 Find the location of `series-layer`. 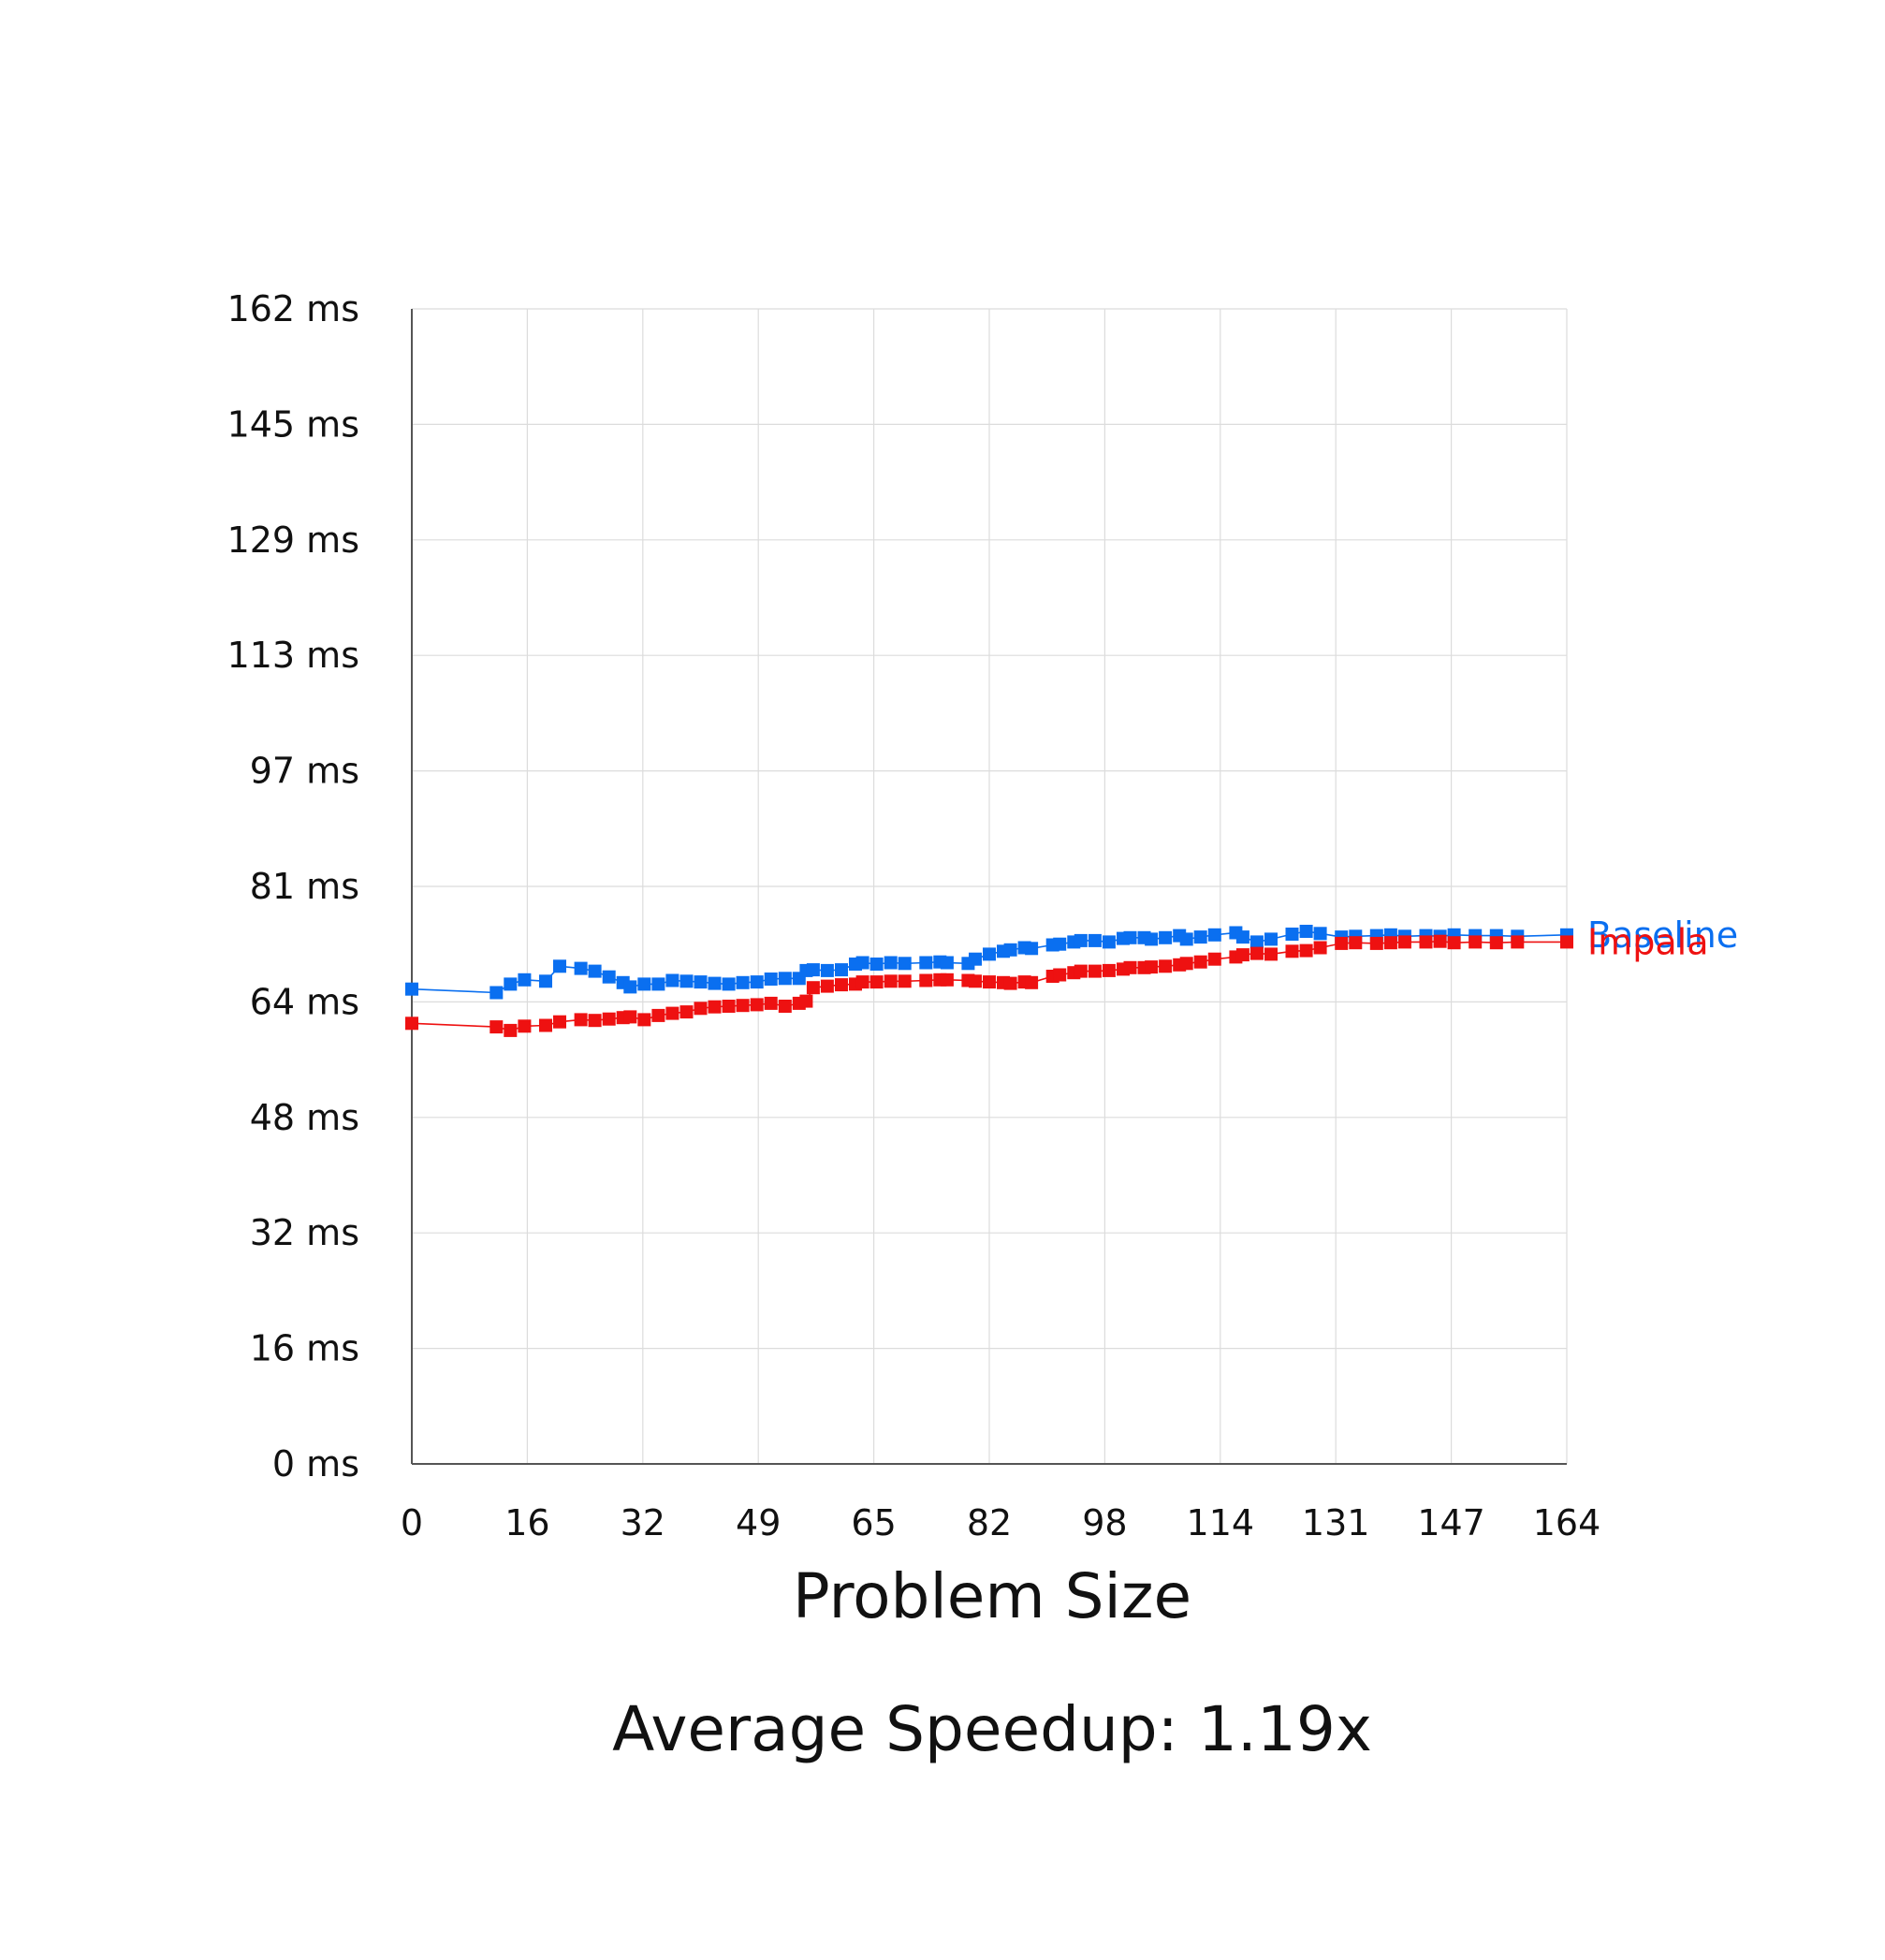

series-layer is located at coordinates (989, 981).